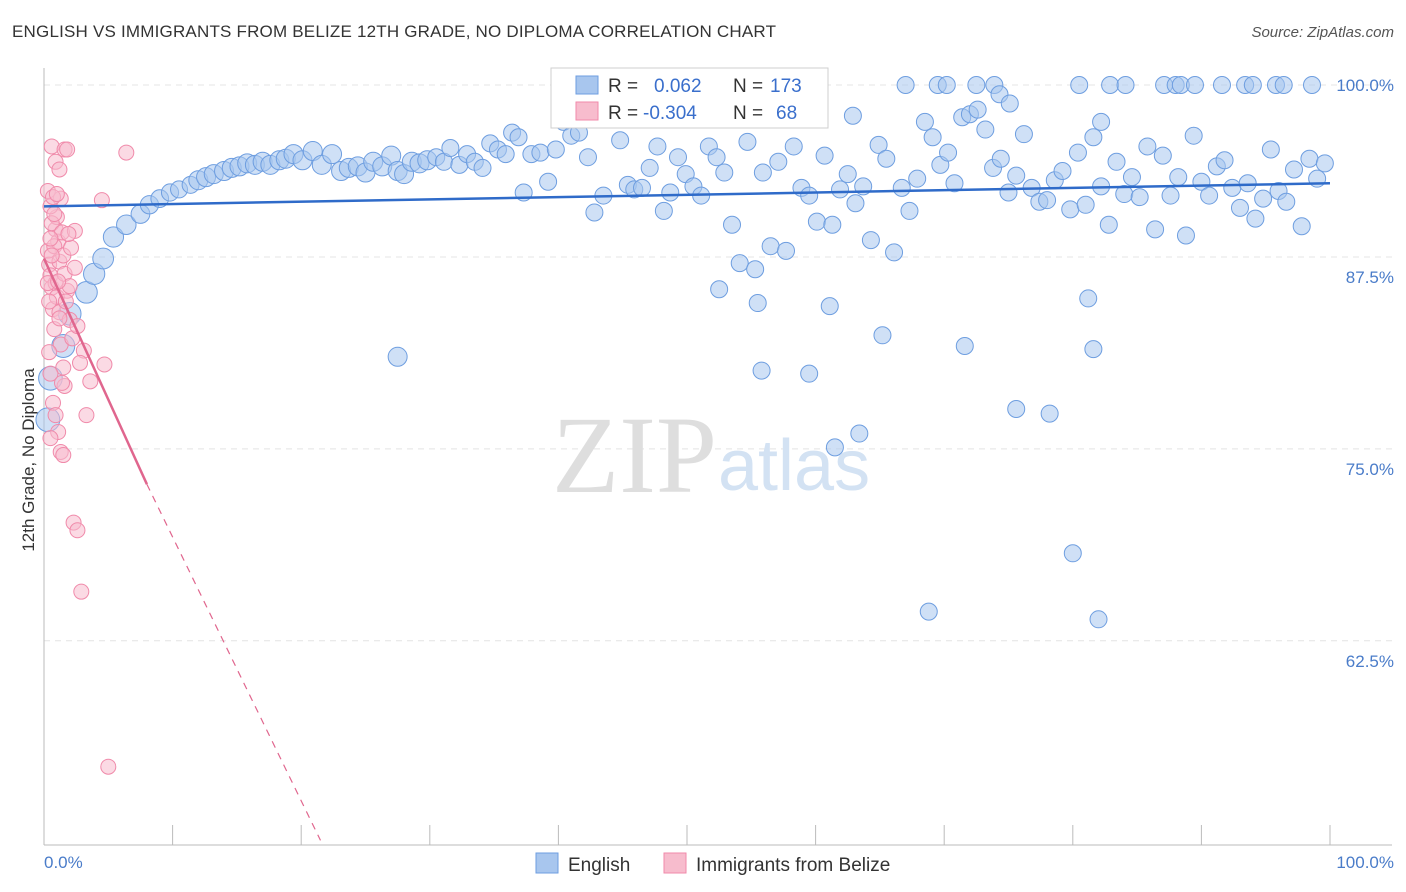  Describe the element at coordinates (587, 111) in the screenshot. I see `stats-swatch-belize` at that location.